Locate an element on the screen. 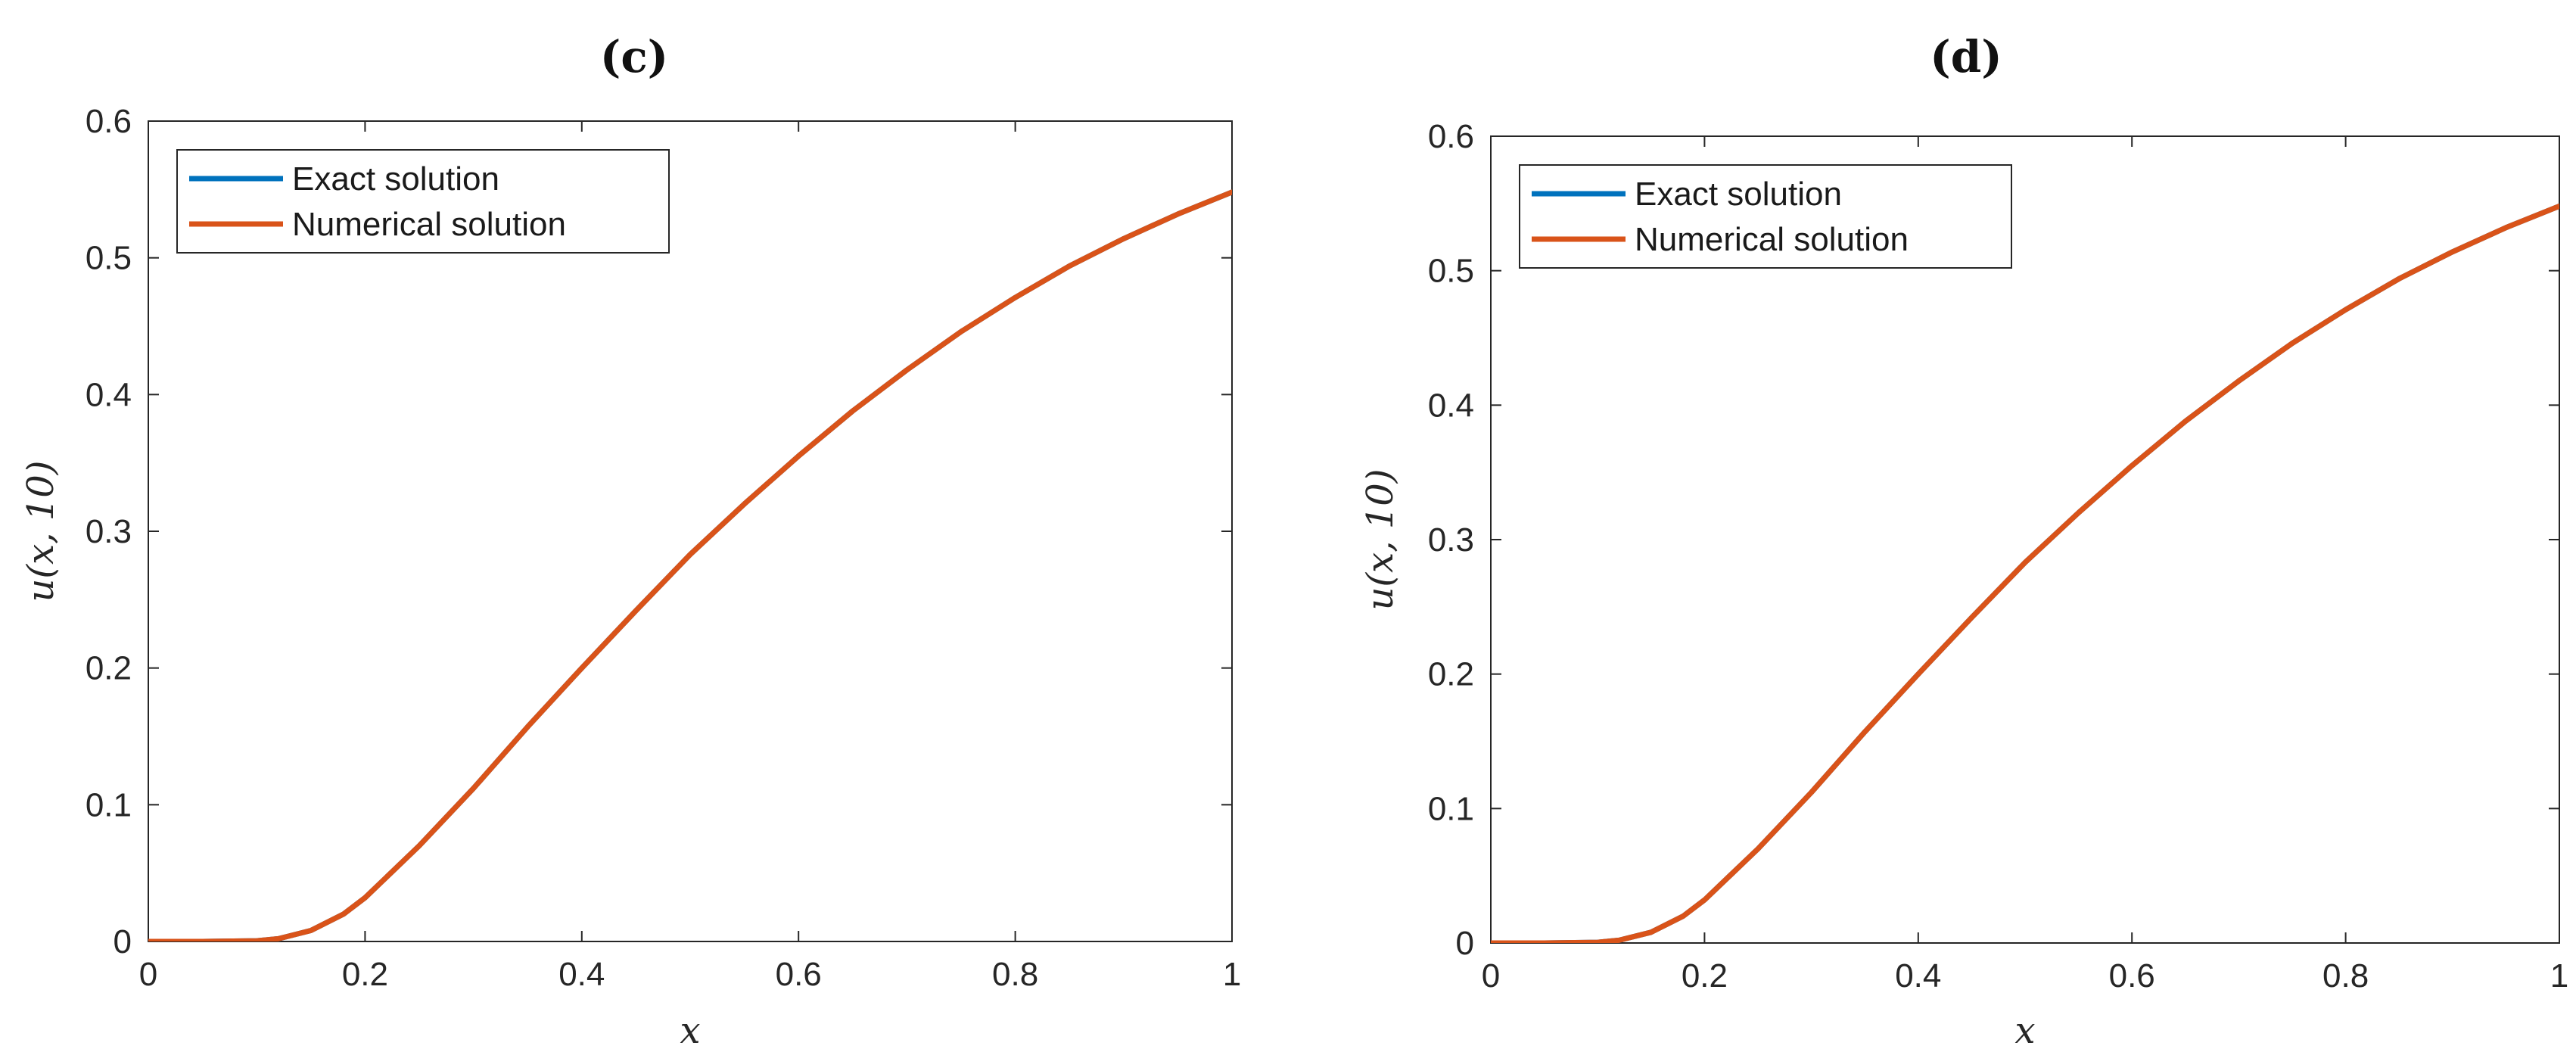 This screenshot has height=1055, width=2576. chart-title: (c) is located at coordinates (634, 57).